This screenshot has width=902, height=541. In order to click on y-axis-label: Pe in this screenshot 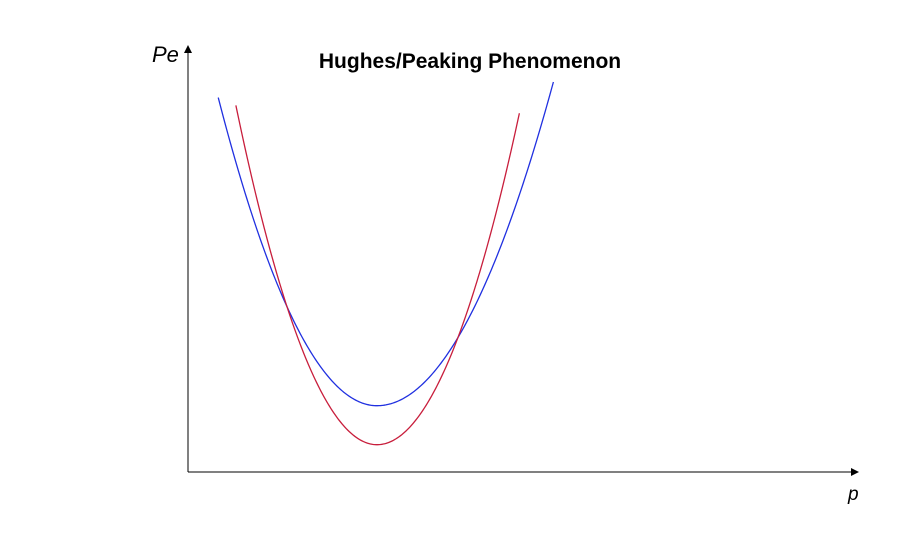, I will do `click(165, 54)`.